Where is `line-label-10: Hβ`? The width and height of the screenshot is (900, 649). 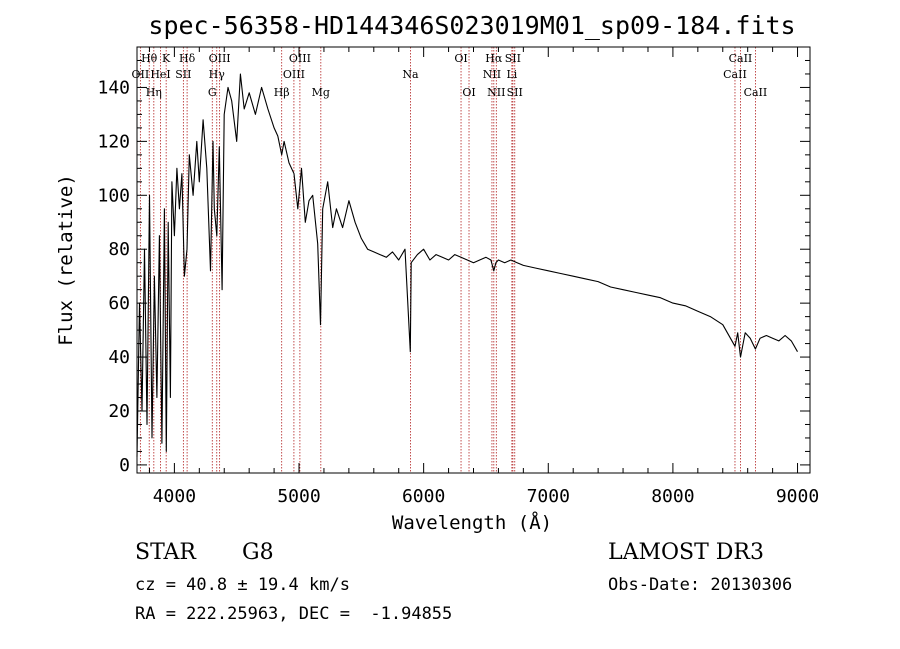 line-label-10: Hβ is located at coordinates (282, 92).